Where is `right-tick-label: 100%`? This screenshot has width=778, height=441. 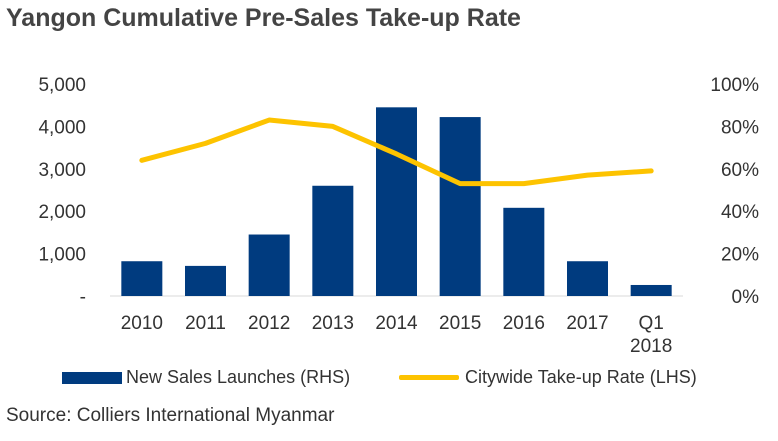
right-tick-label: 100% is located at coordinates (734, 85).